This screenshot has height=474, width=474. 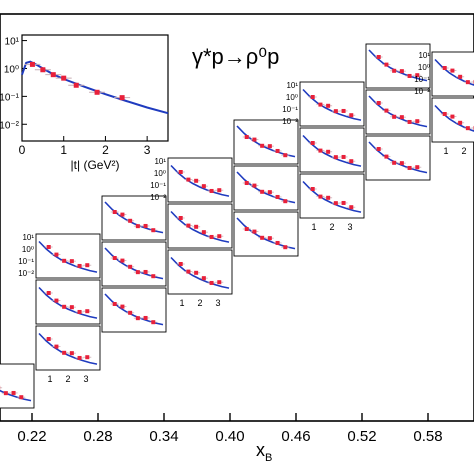 What do you see at coordinates (105, 150) in the screenshot?
I see `inset-x-tick-label: 2` at bounding box center [105, 150].